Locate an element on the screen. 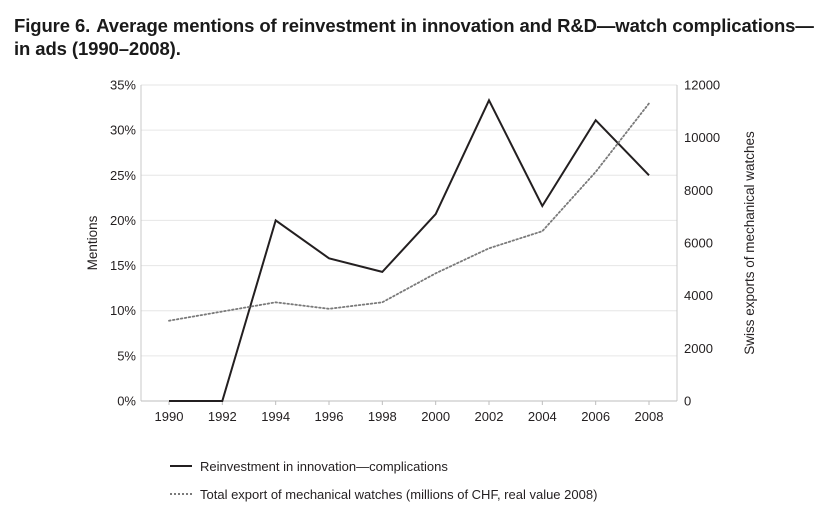 The width and height of the screenshot is (829, 521). legend-item-reinvestment: Reinvestment in innovation—complications is located at coordinates (383, 466).